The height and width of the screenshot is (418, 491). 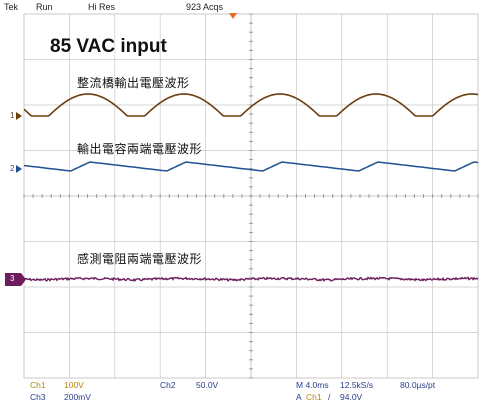 What do you see at coordinates (102, 7) in the screenshot?
I see `acquisition-mode: Hi Res` at bounding box center [102, 7].